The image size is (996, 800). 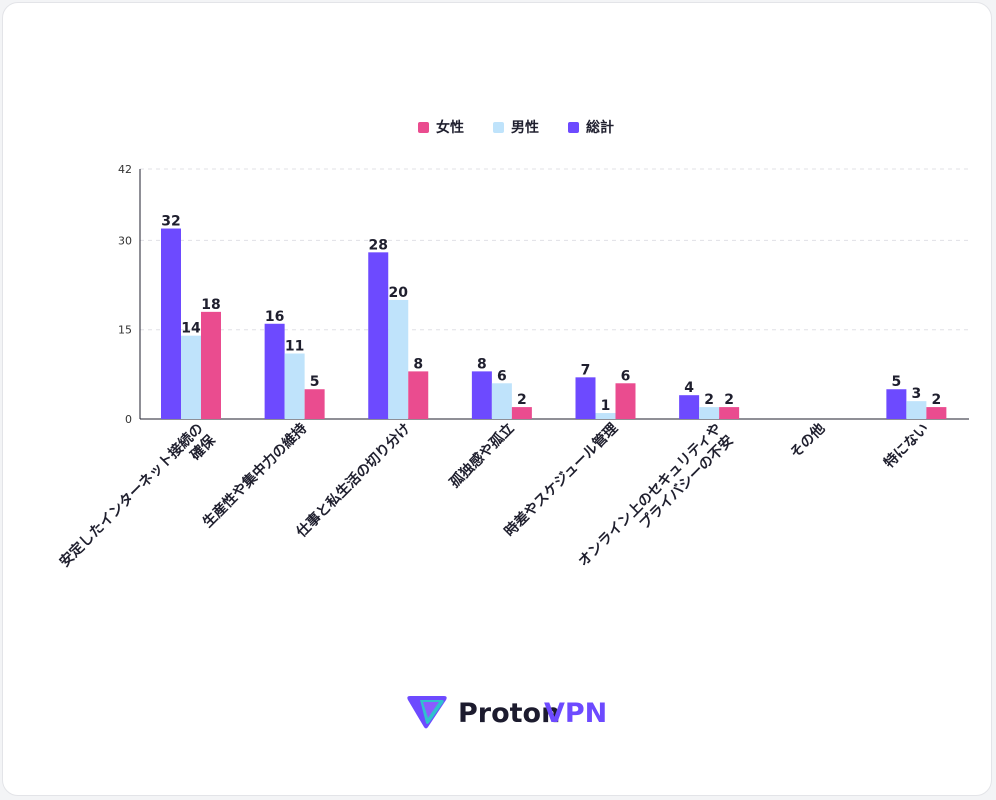 What do you see at coordinates (450, 127) in the screenshot?
I see `legend-label: 女性` at bounding box center [450, 127].